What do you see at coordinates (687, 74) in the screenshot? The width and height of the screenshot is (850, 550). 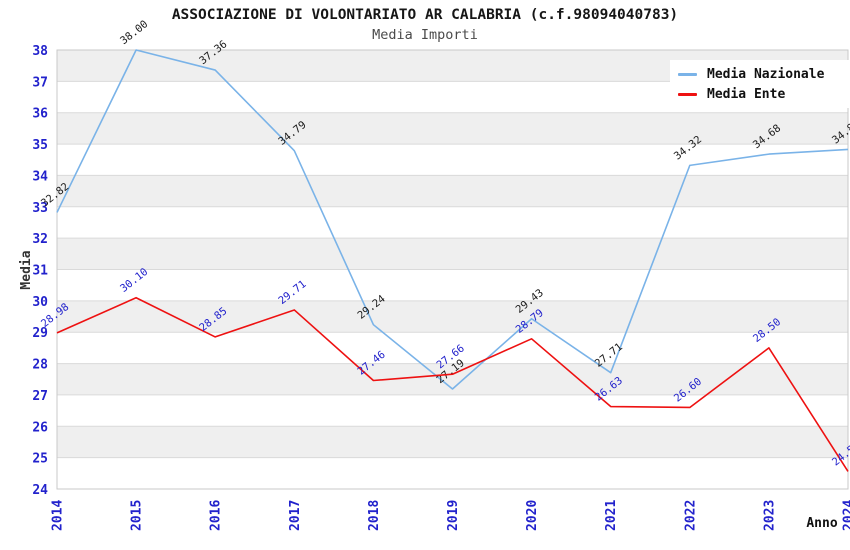 I see `legend-swatch-blue-line-icon` at bounding box center [687, 74].